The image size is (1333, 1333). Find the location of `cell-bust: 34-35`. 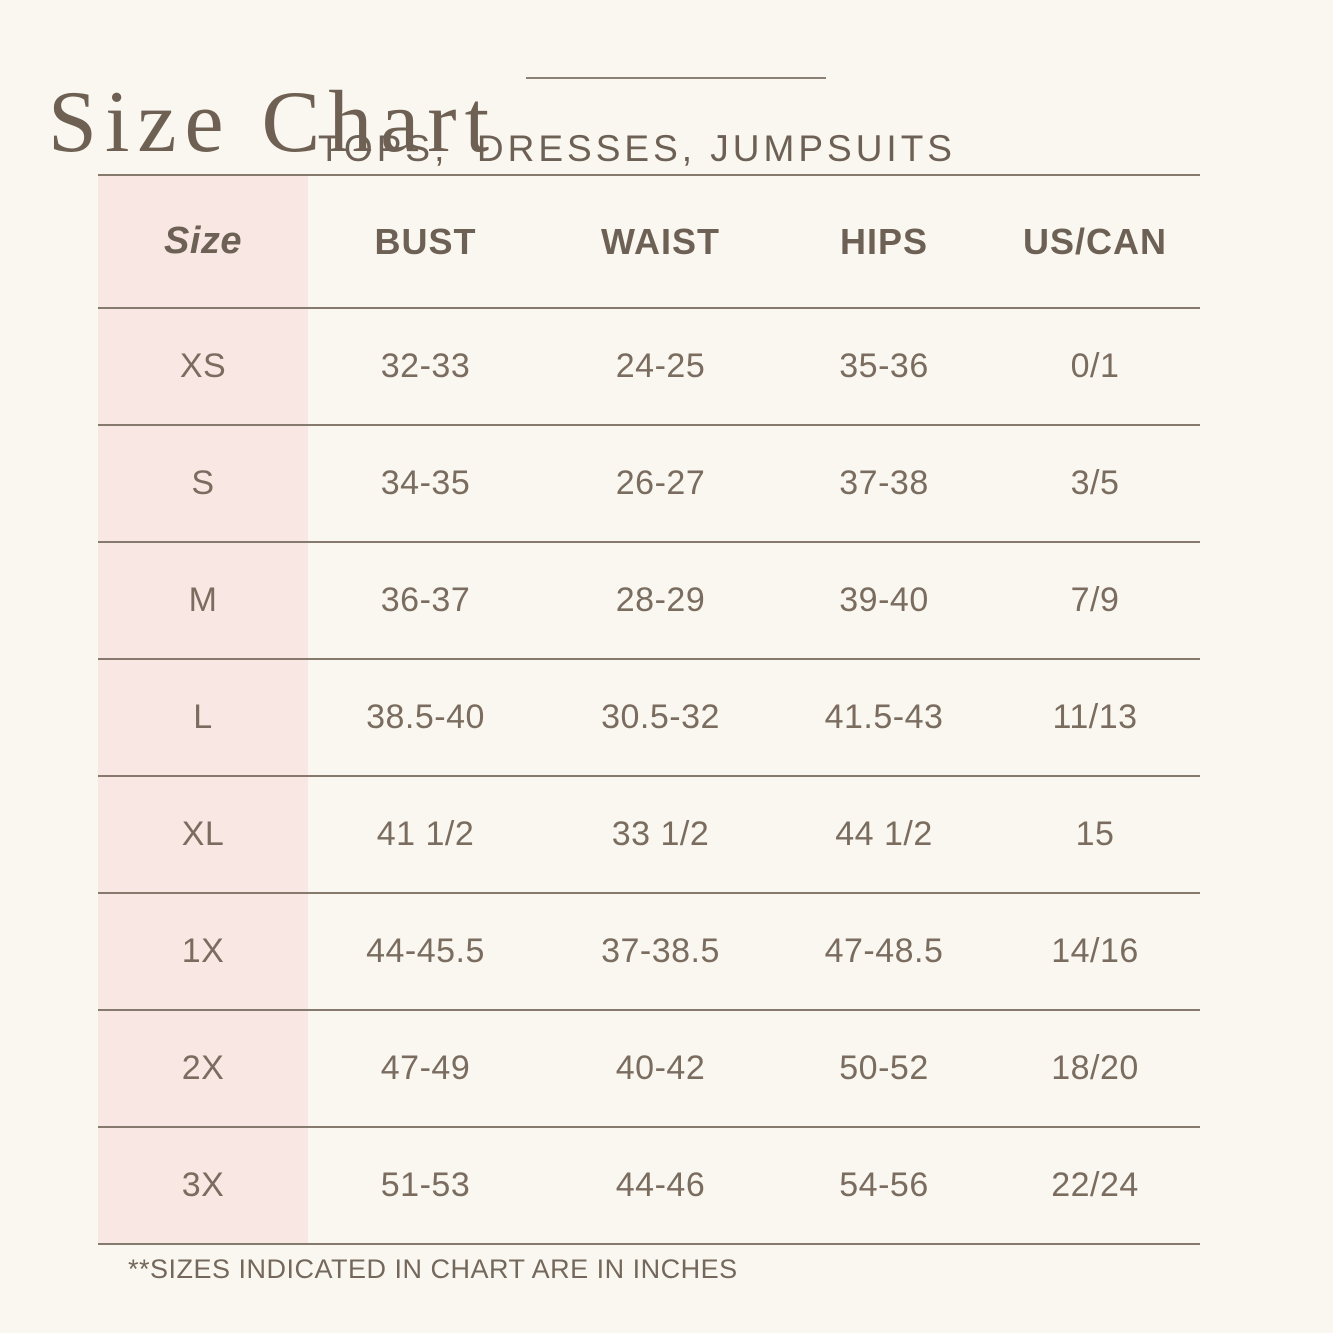

cell-bust: 34-35 is located at coordinates (425, 483).